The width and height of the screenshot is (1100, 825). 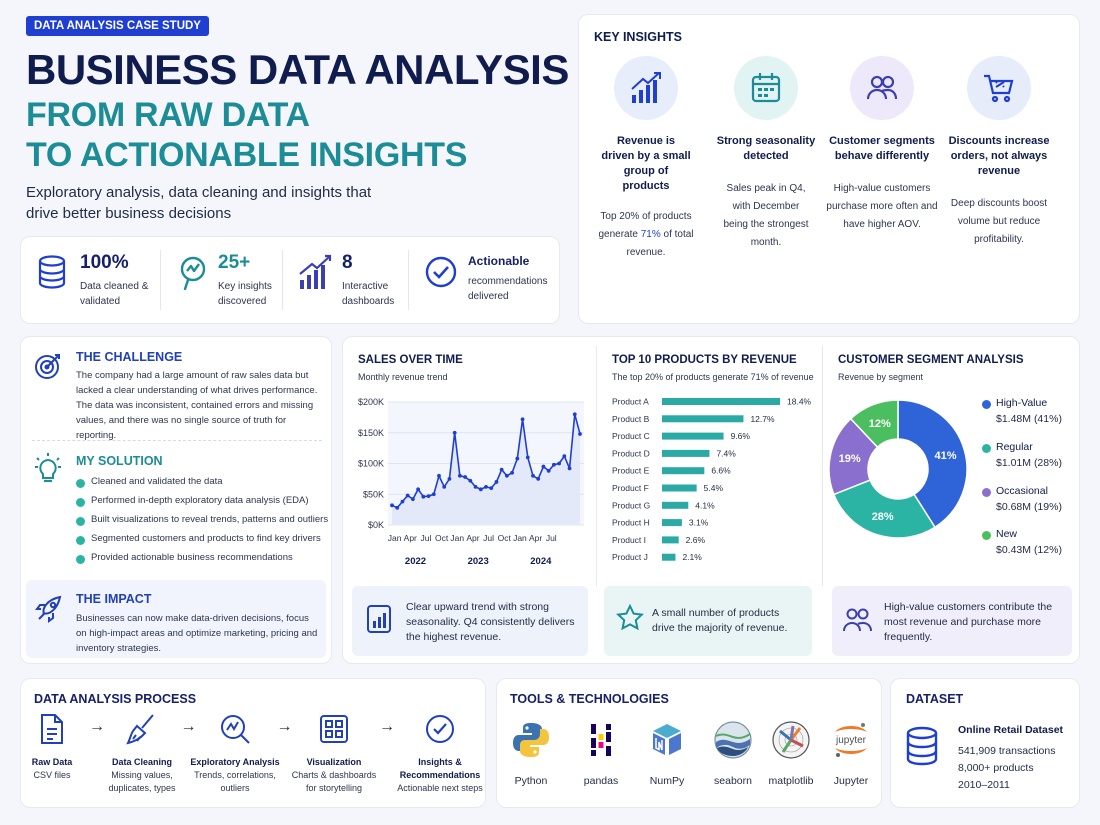 What do you see at coordinates (52, 762) in the screenshot?
I see `process-step-name: Raw Data` at bounding box center [52, 762].